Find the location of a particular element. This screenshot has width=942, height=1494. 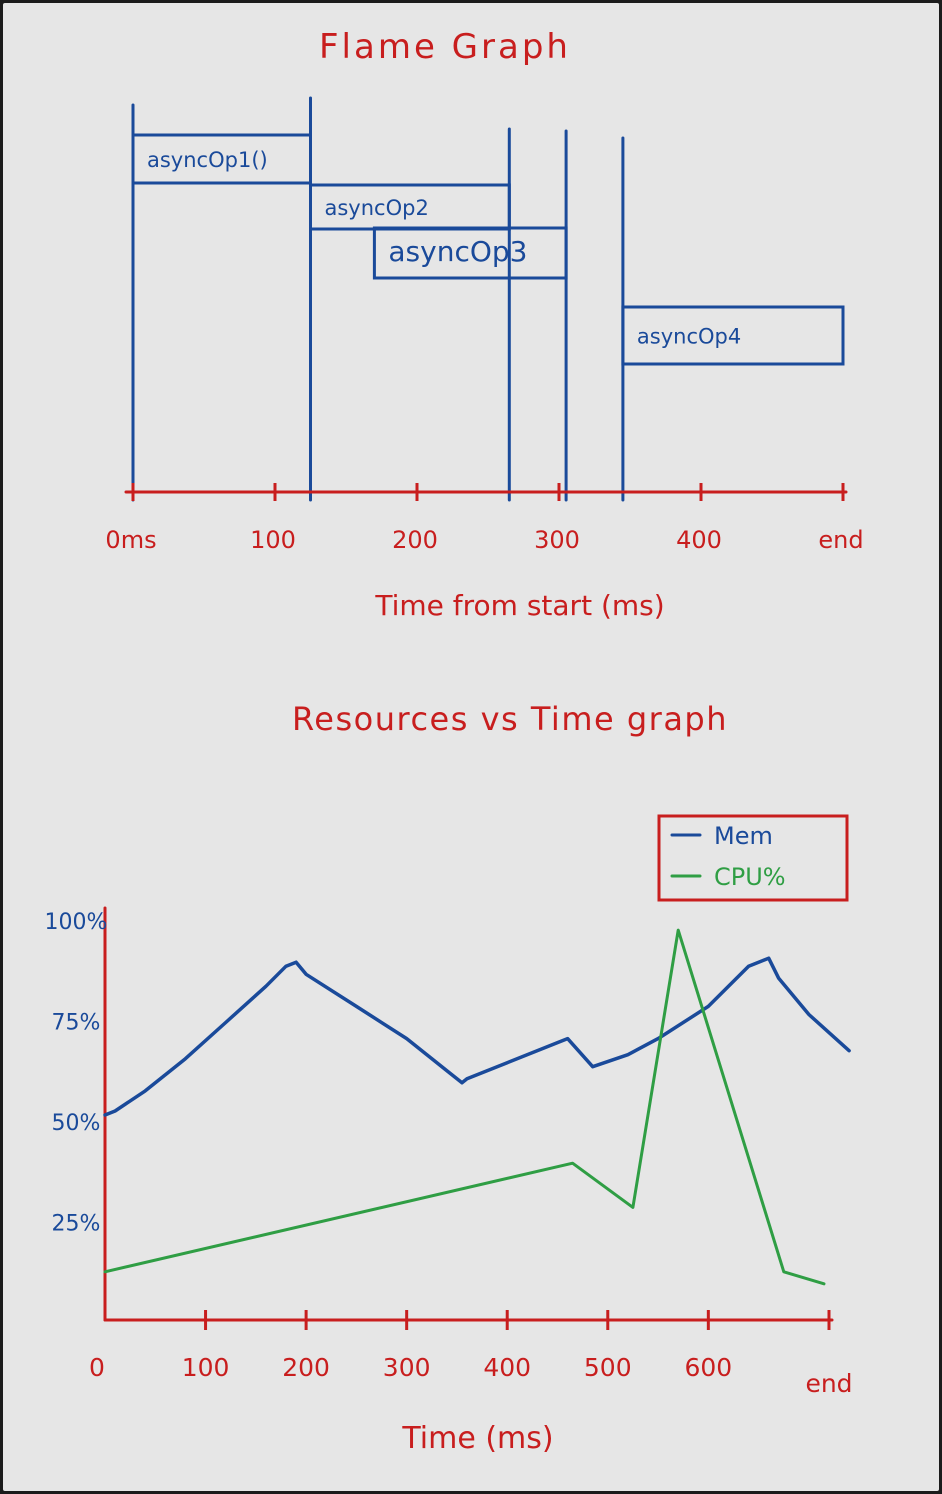

resources-x-axis-label: Time (ms) is located at coordinates (477, 1438).